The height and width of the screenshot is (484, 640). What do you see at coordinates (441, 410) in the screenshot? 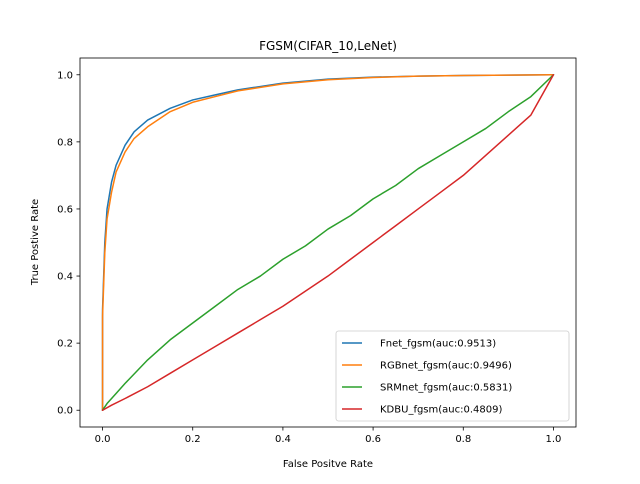
I see `legend-label-4: KDBU_fgsm(auc:0.4809)` at bounding box center [441, 410].